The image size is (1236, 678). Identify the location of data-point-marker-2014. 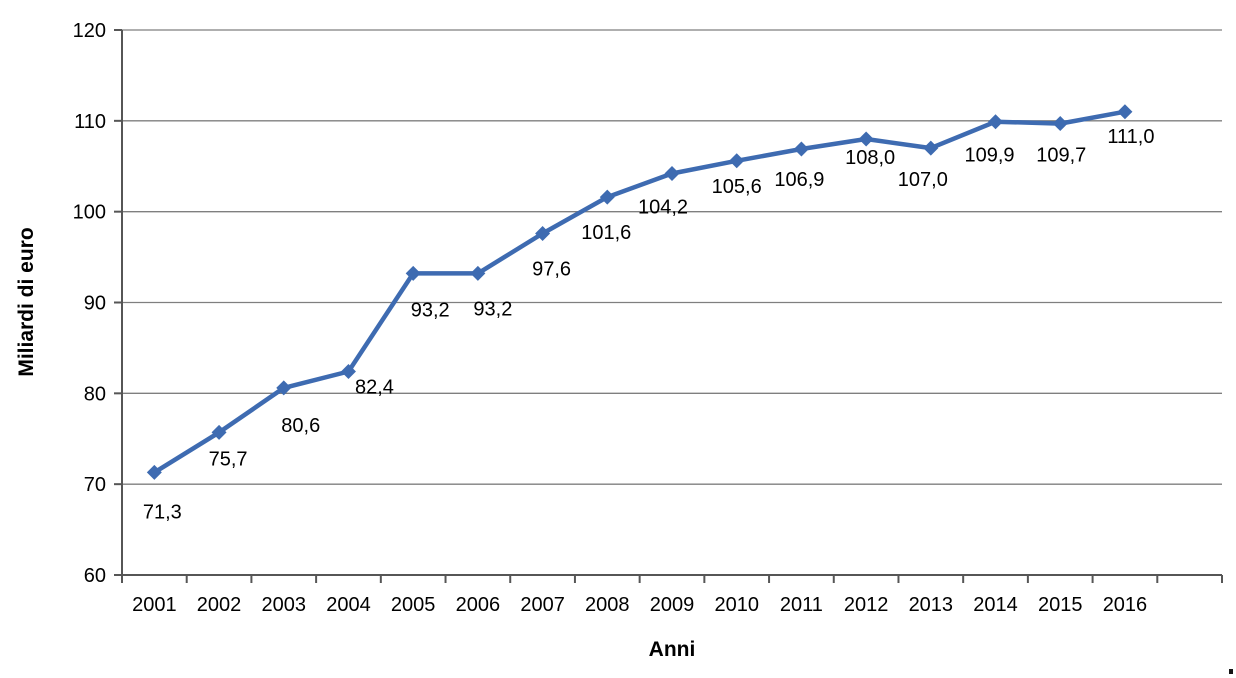
(996, 122).